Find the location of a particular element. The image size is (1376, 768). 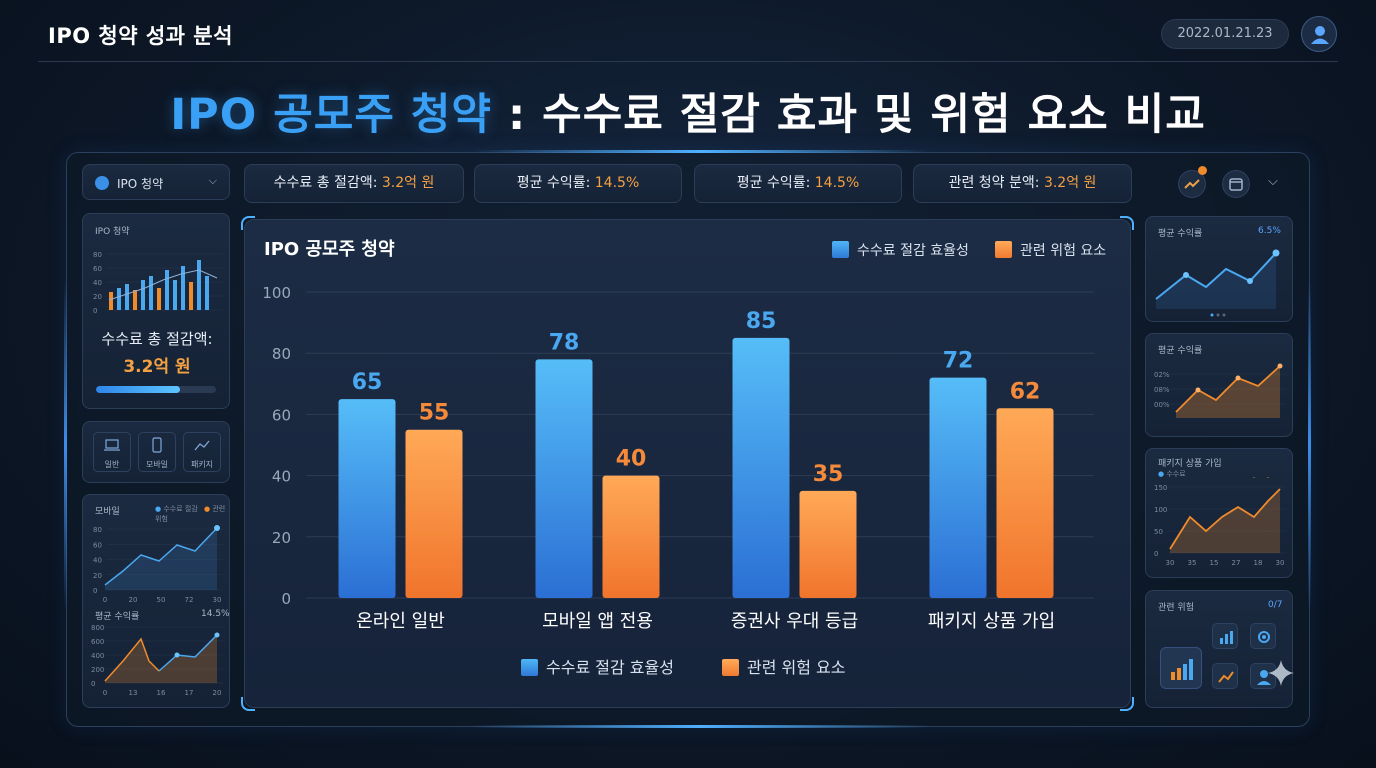

x-tick-label: 모바일 앱 전용 is located at coordinates (597, 621).